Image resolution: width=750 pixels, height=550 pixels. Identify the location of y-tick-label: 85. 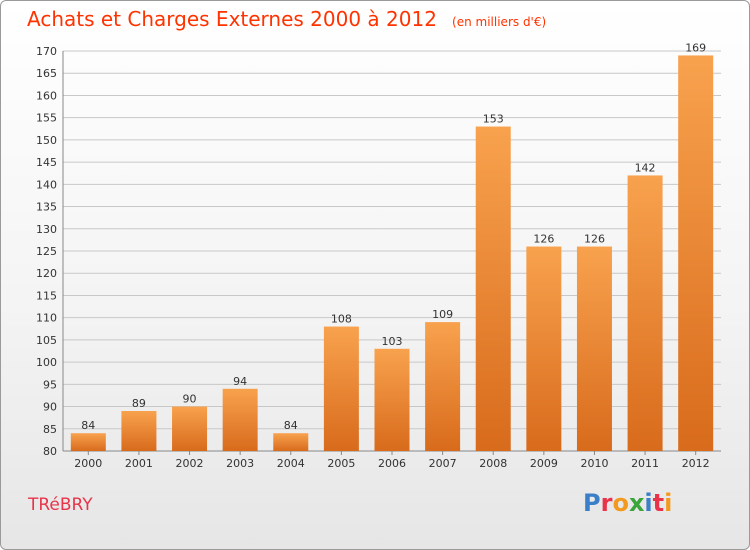
(50, 429).